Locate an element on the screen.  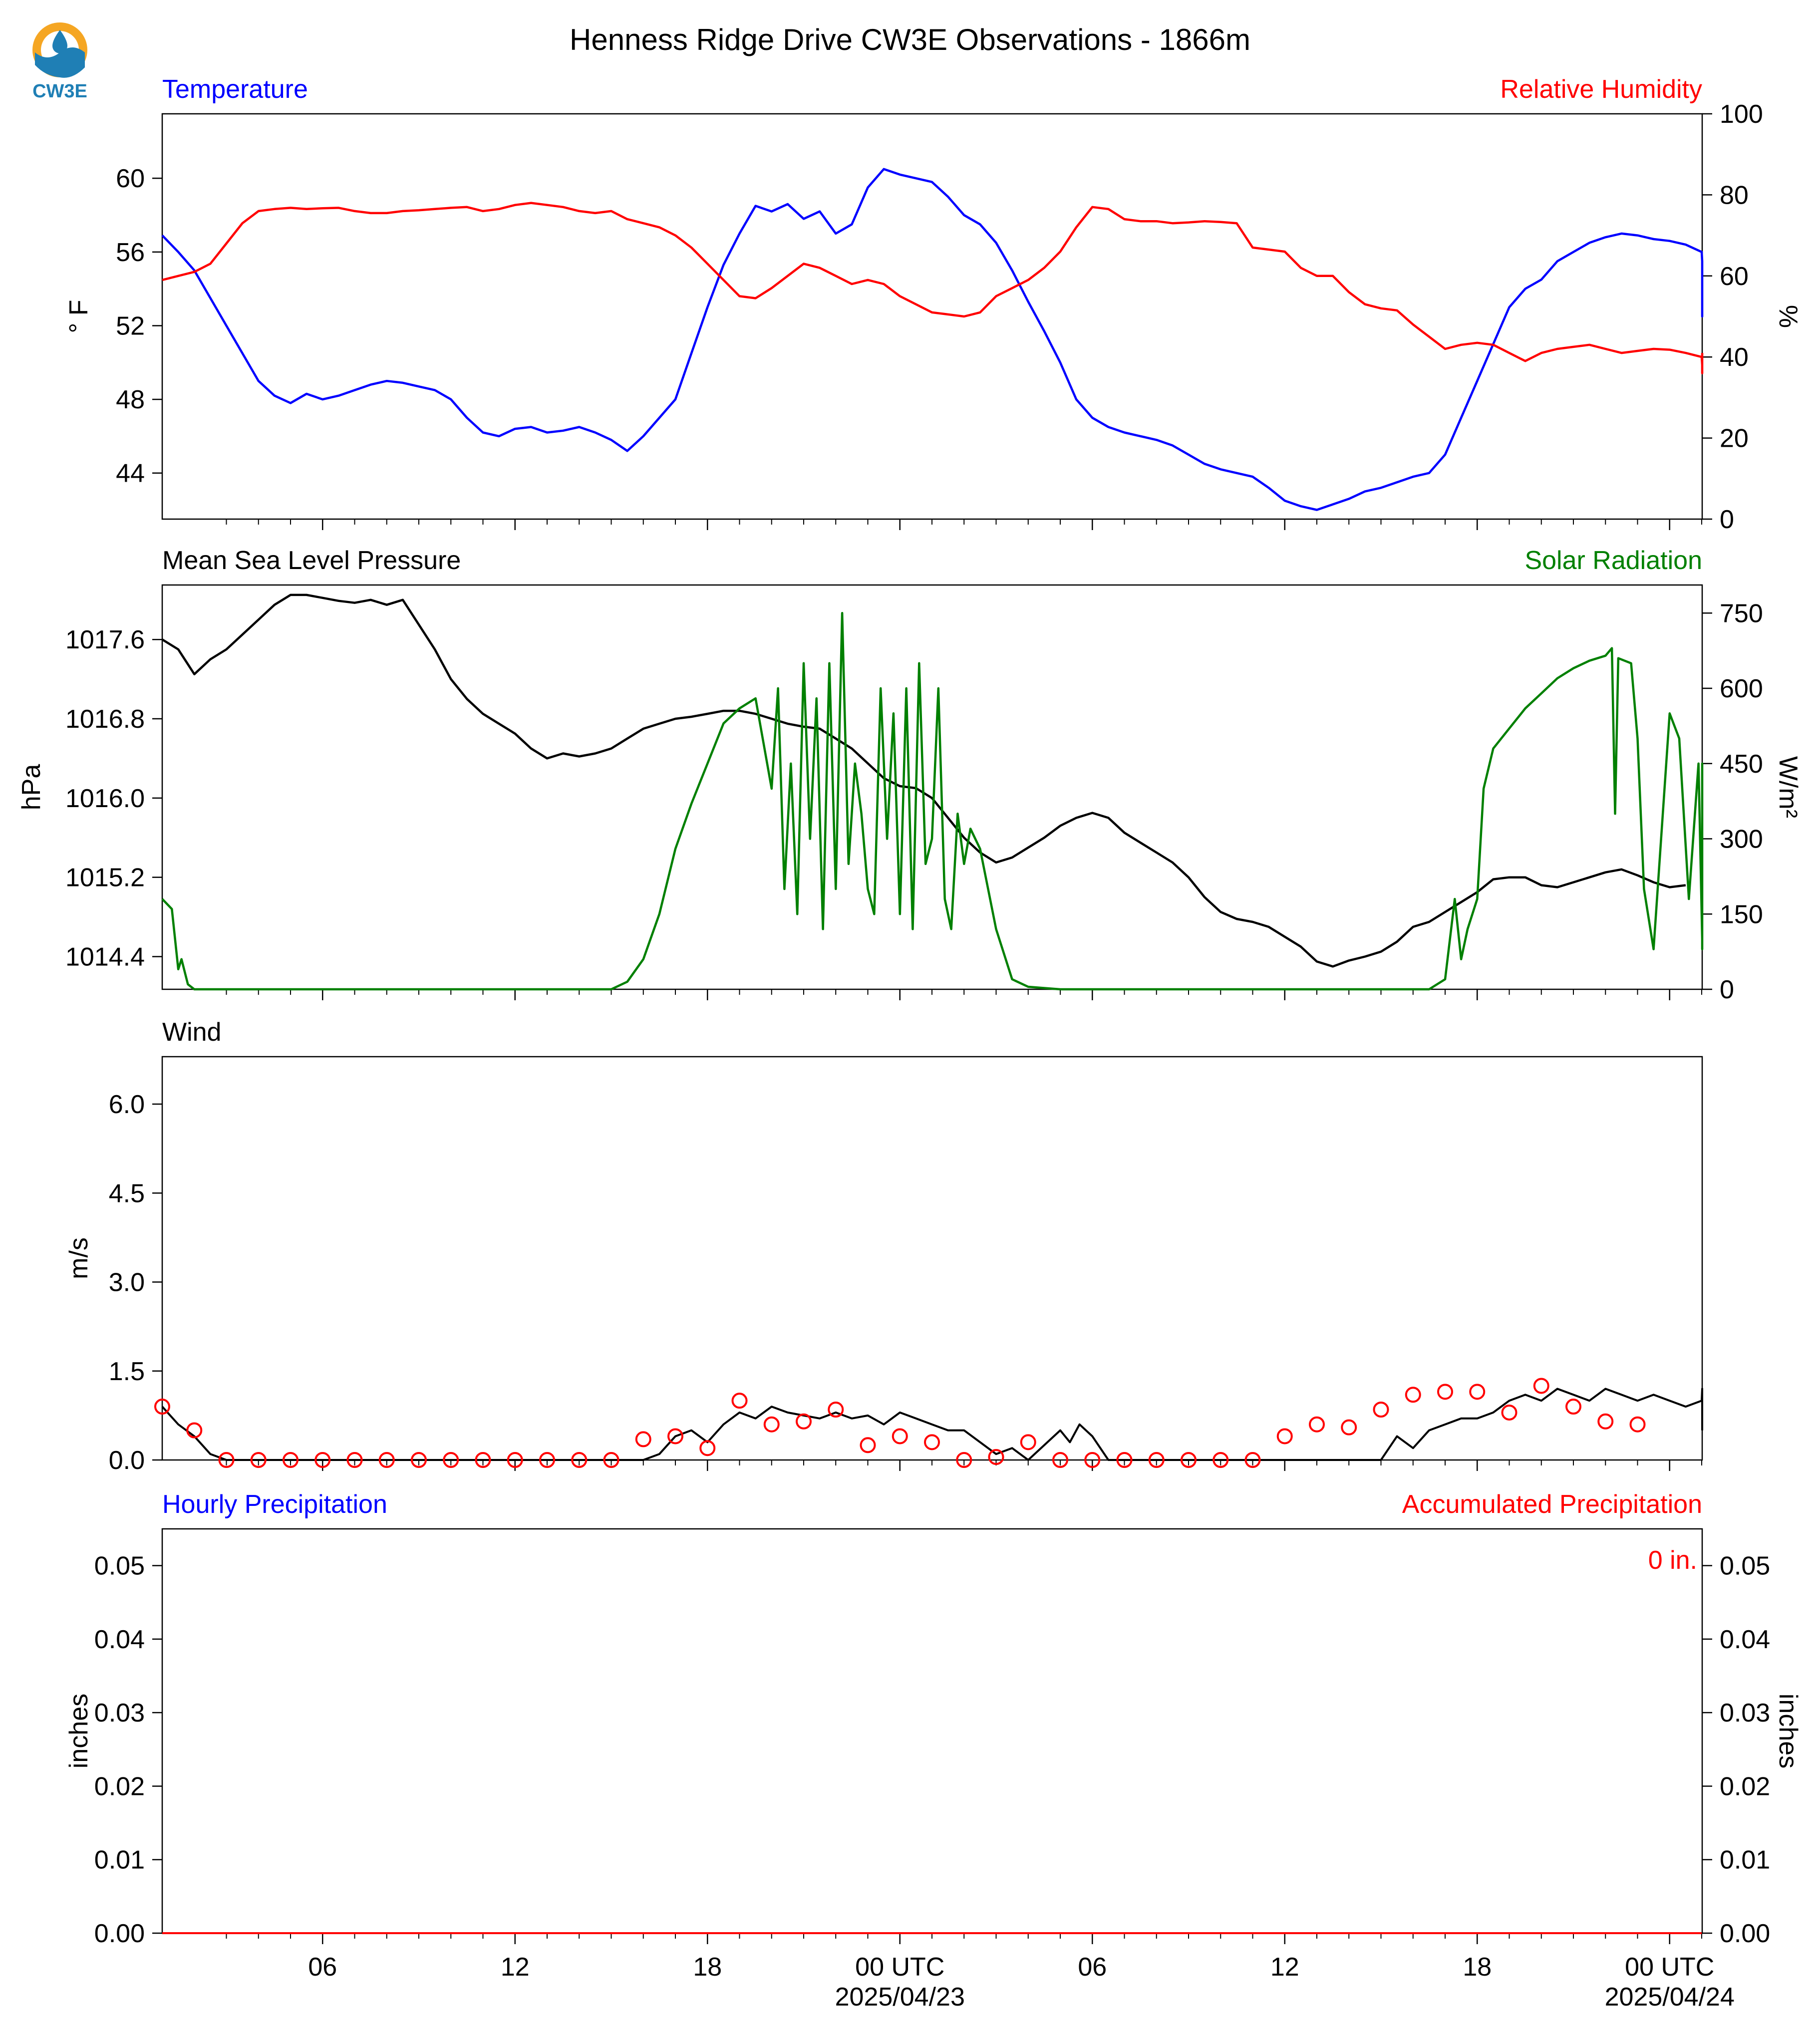
y-left-tick-label: 0.0 is located at coordinates (127, 1460).